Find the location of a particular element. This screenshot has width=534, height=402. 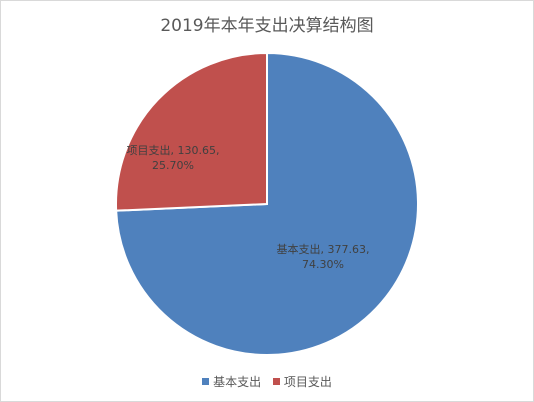

pie-slice-project is located at coordinates (191, 131).